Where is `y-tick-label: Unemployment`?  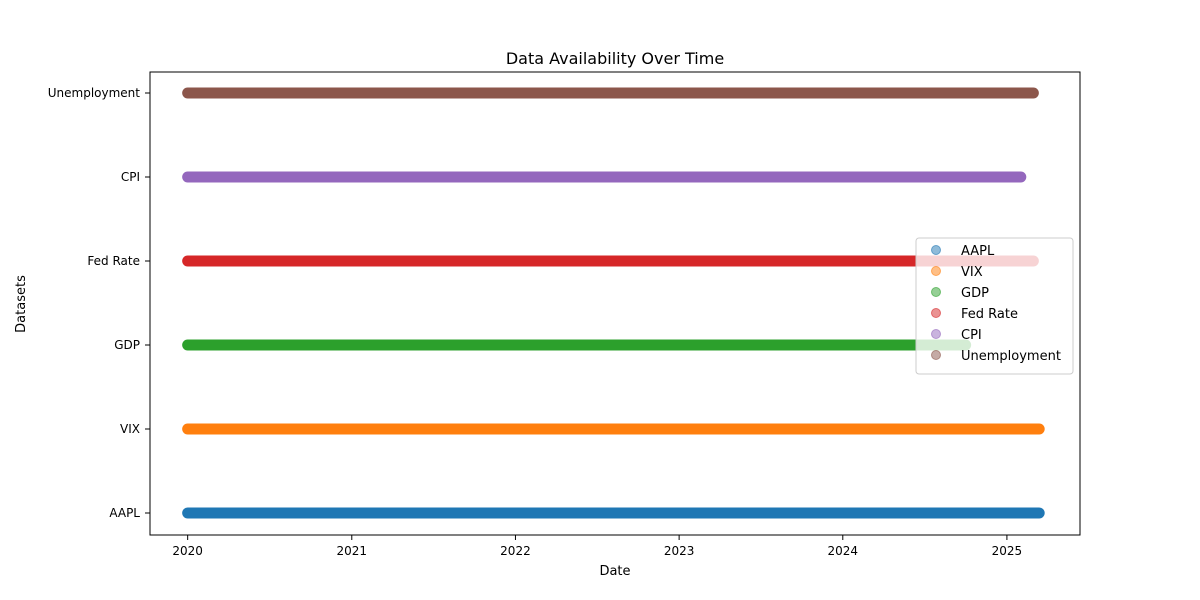 y-tick-label: Unemployment is located at coordinates (94, 93).